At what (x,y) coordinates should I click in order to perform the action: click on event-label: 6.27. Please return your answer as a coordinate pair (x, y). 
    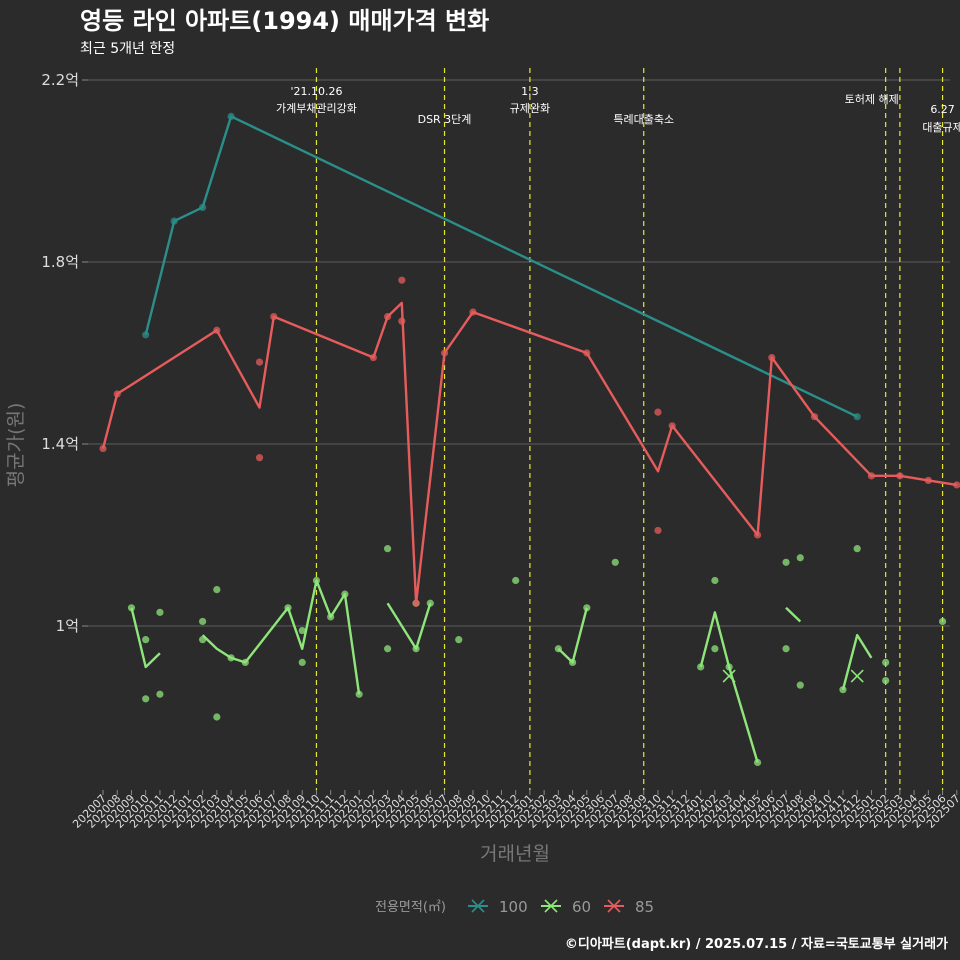
    Looking at the image, I should click on (942, 109).